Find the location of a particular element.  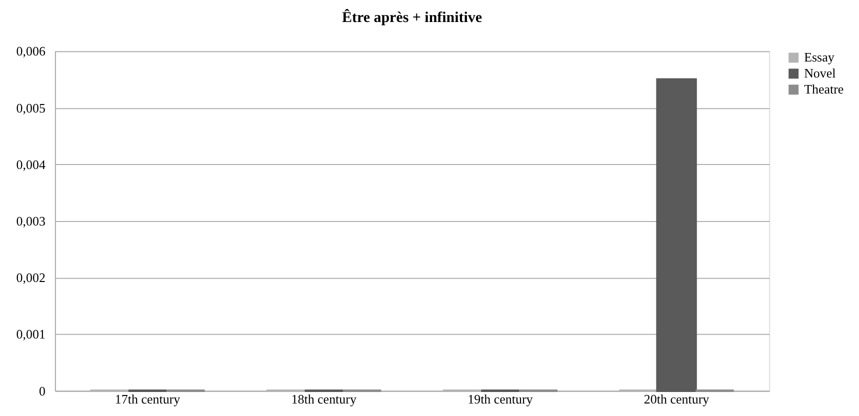

y-tick-label: 0,002 is located at coordinates (31, 278).